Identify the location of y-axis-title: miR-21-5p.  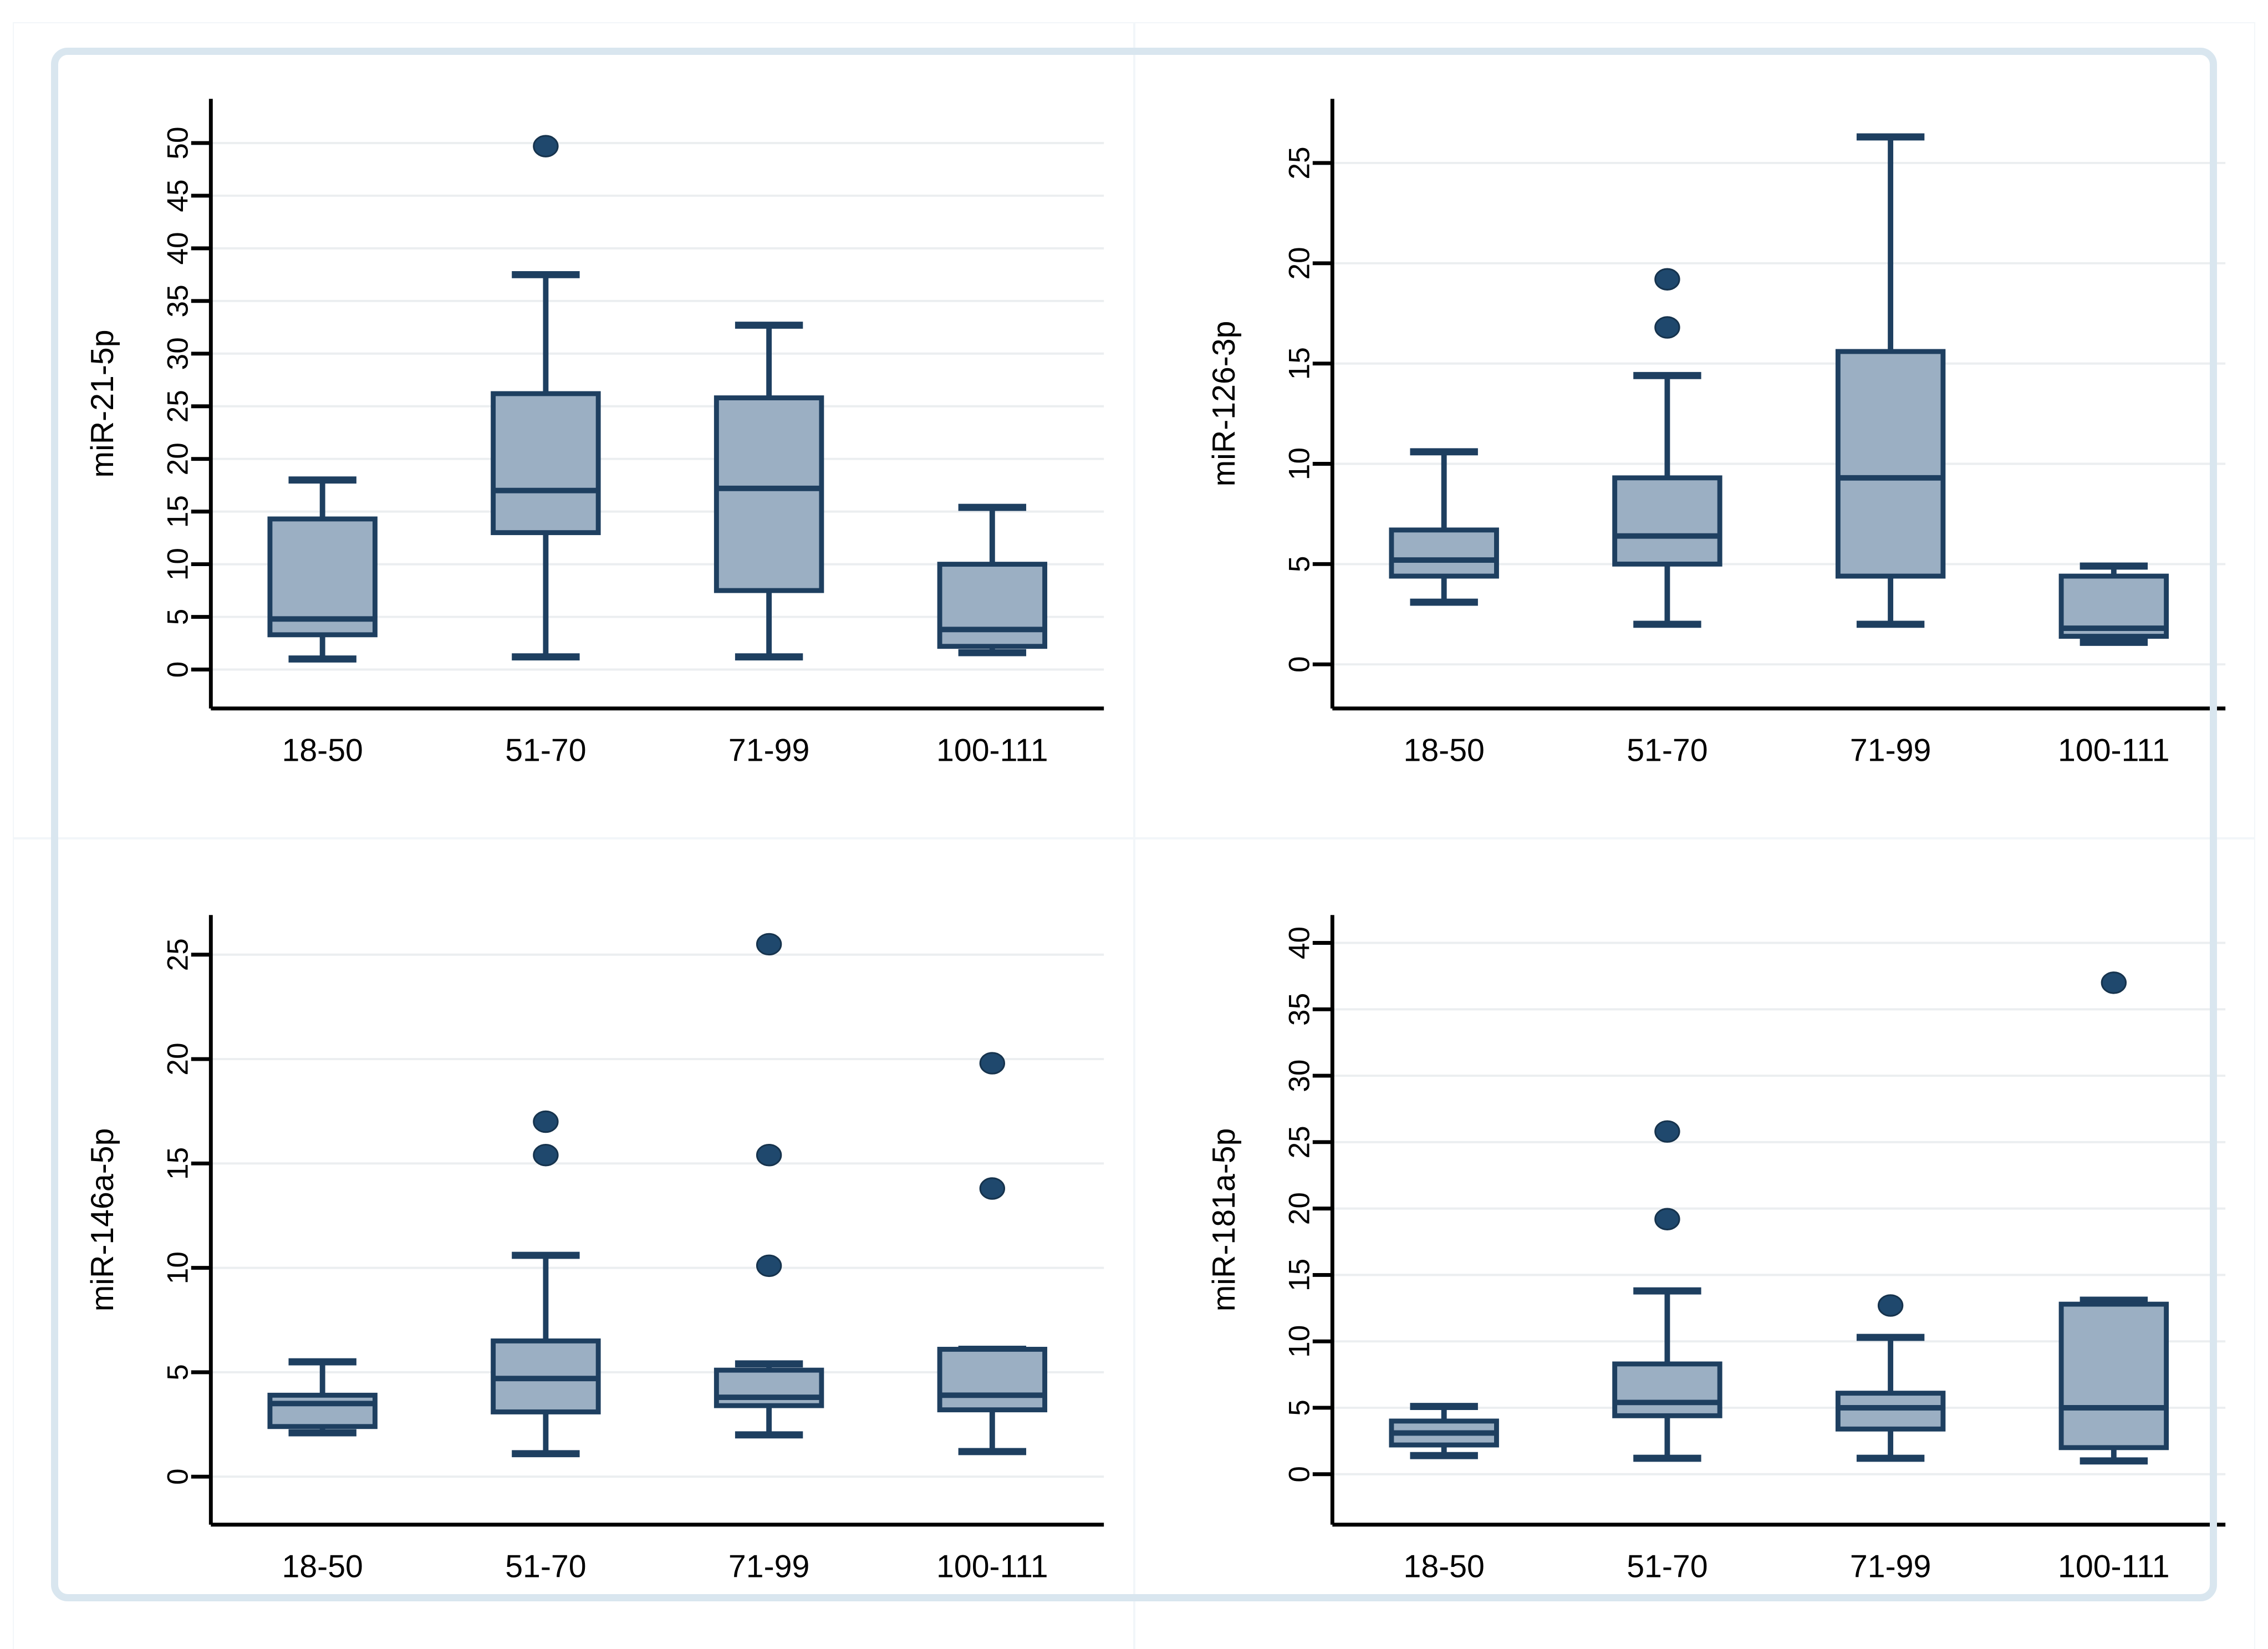
(103, 403).